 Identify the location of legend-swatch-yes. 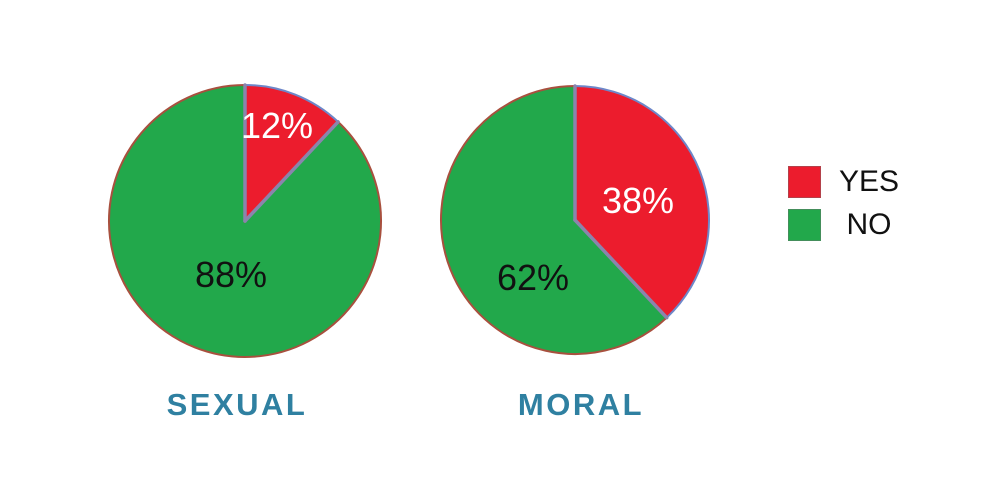
(804, 182).